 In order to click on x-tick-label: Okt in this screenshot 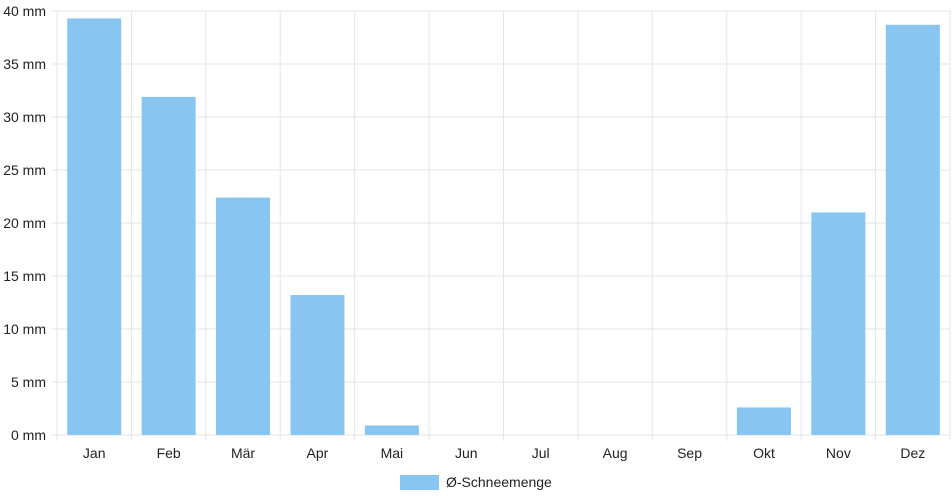, I will do `click(764, 453)`.